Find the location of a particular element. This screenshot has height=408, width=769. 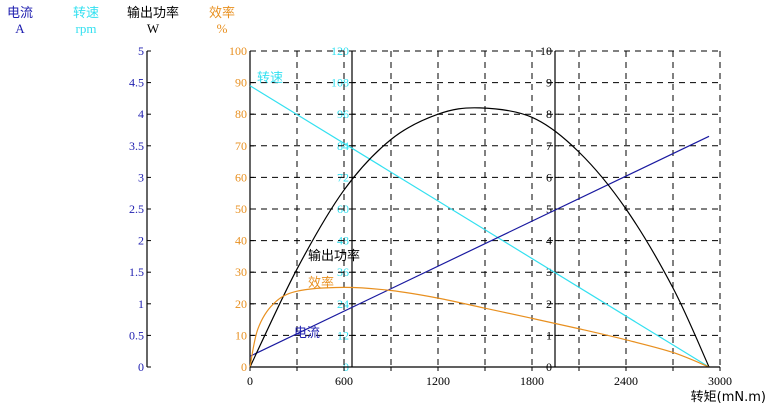

y-tick-label: 70 is located at coordinates (241, 146).